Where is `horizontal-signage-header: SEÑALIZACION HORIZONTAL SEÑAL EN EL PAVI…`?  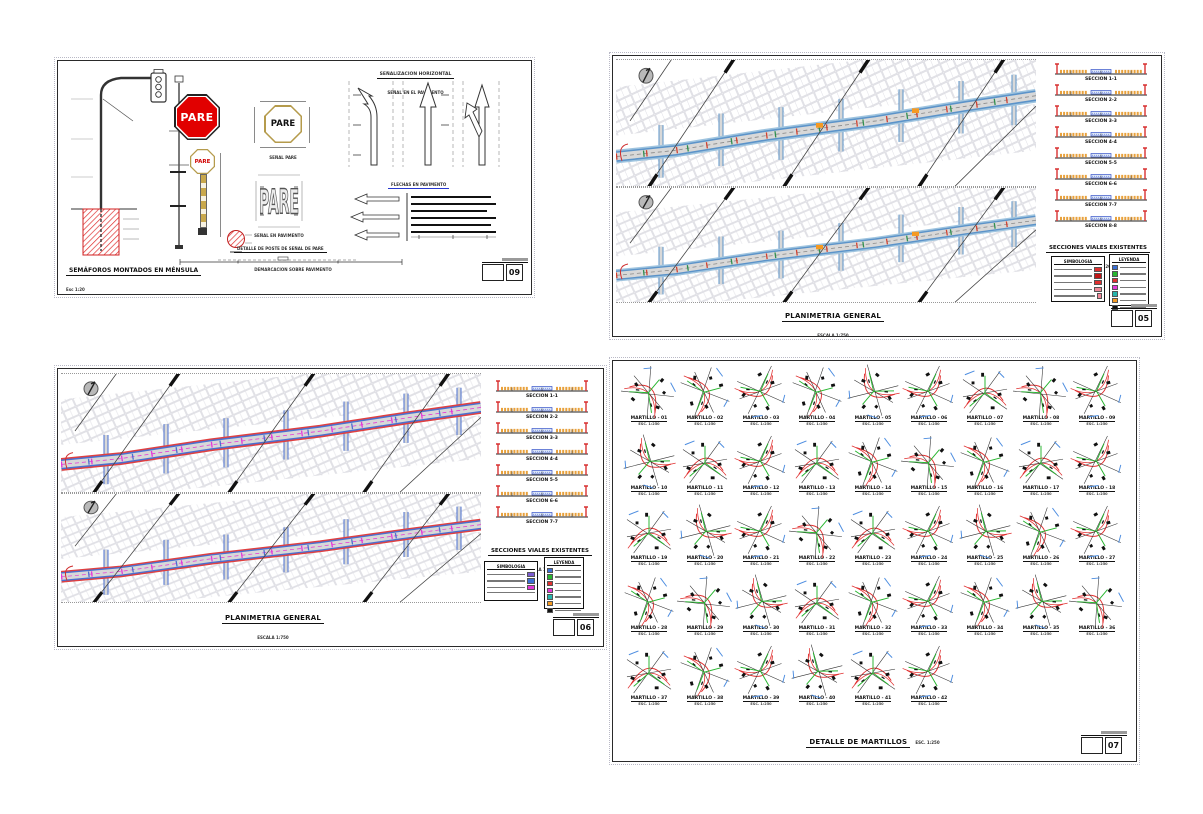
horizontal-signage-header: SEÑALIZACION HORIZONTAL SEÑAL EN EL PAVI… is located at coordinates (415, 79).